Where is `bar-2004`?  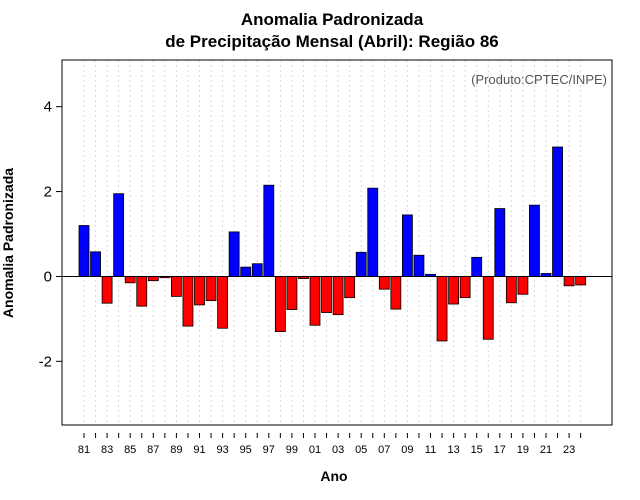
bar-2004 is located at coordinates (350, 287).